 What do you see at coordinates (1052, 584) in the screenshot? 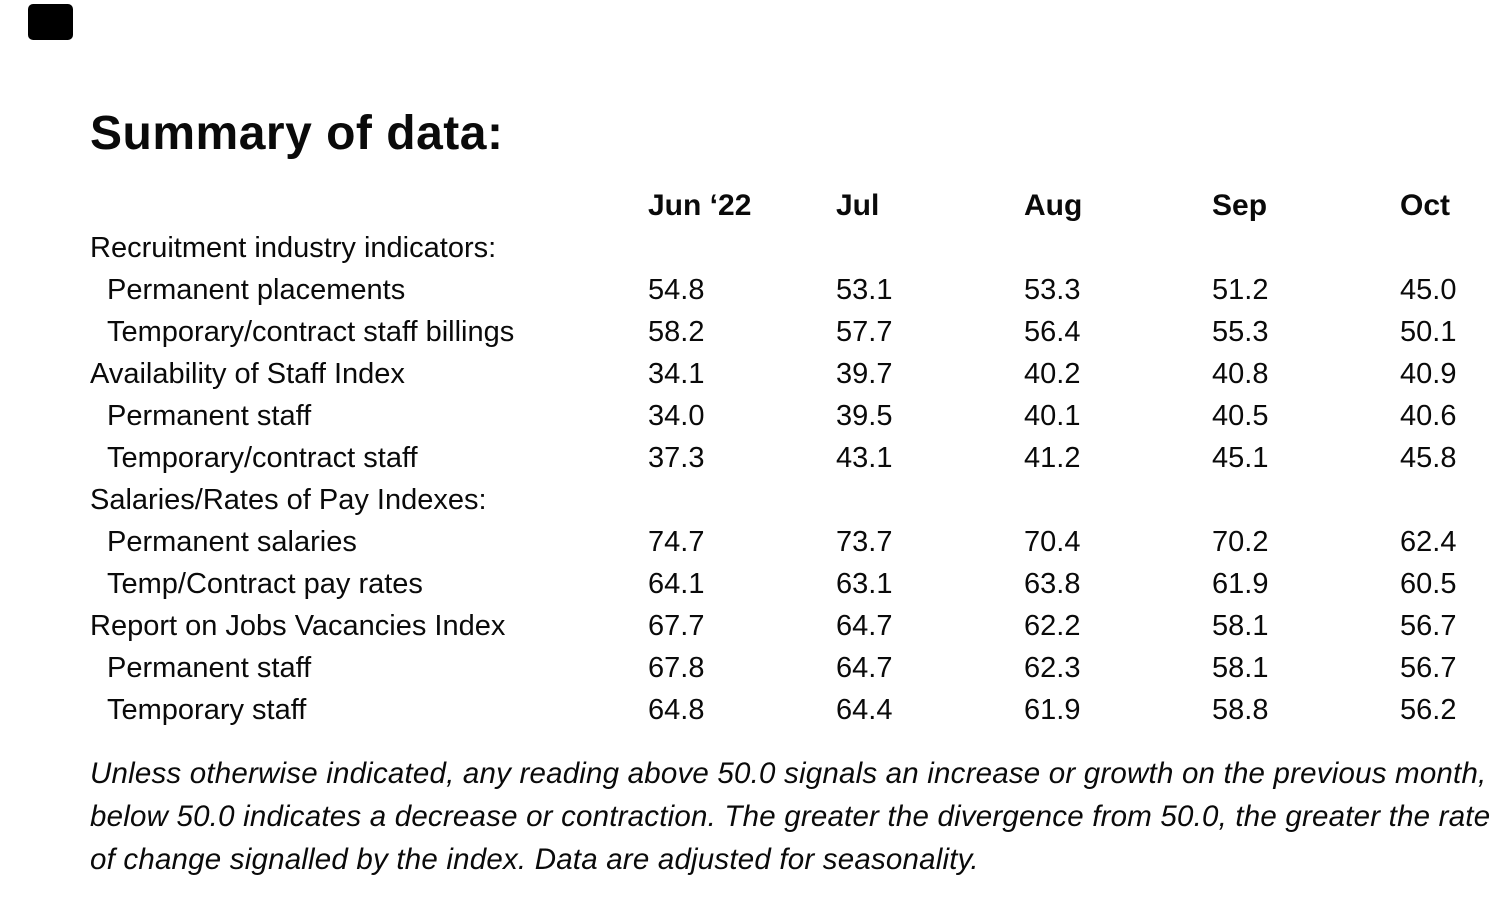
I see `cell-value: 63.8` at bounding box center [1052, 584].